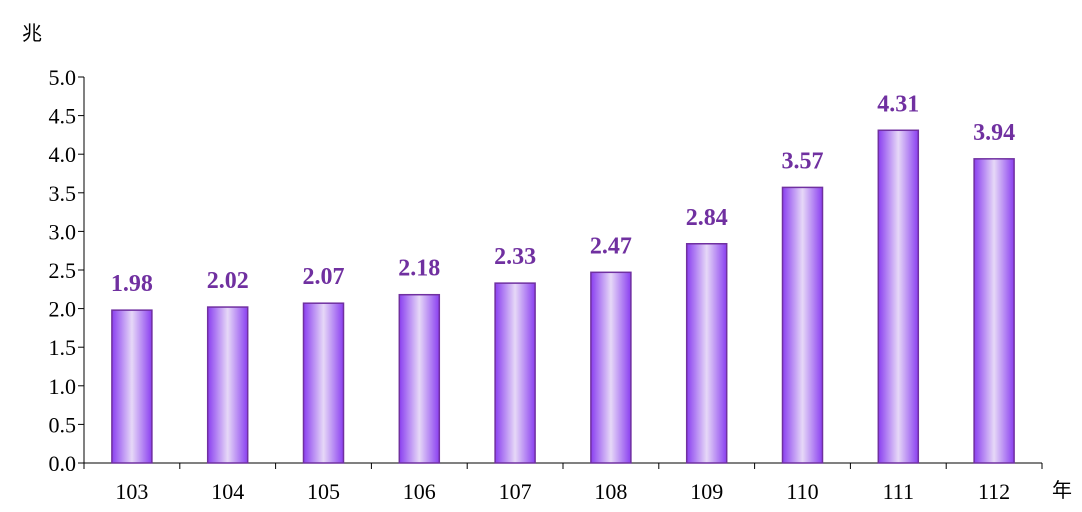 This screenshot has height=512, width=1082. I want to click on bar-value-label: 2.47, so click(611, 246).